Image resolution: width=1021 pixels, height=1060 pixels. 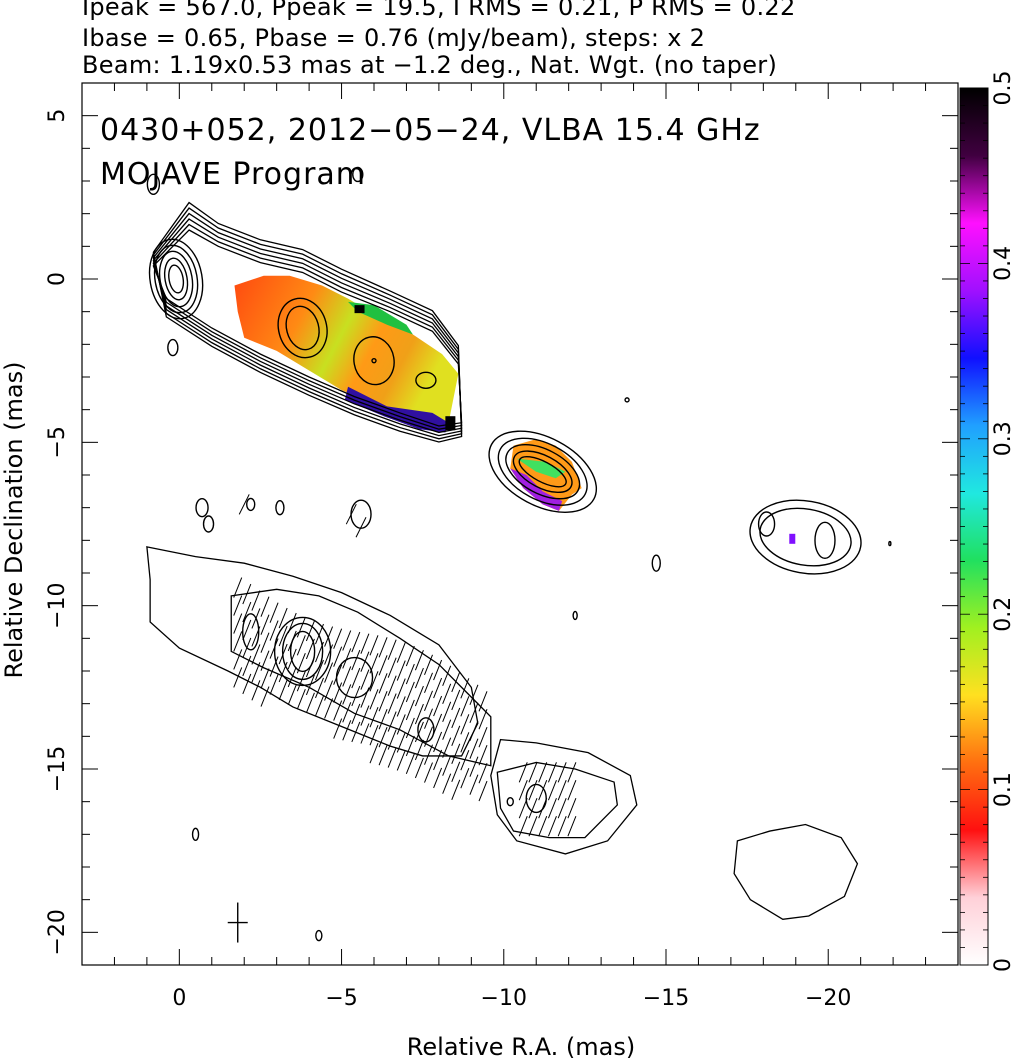 I want to click on x-tick-label: −10, so click(x=504, y=998).